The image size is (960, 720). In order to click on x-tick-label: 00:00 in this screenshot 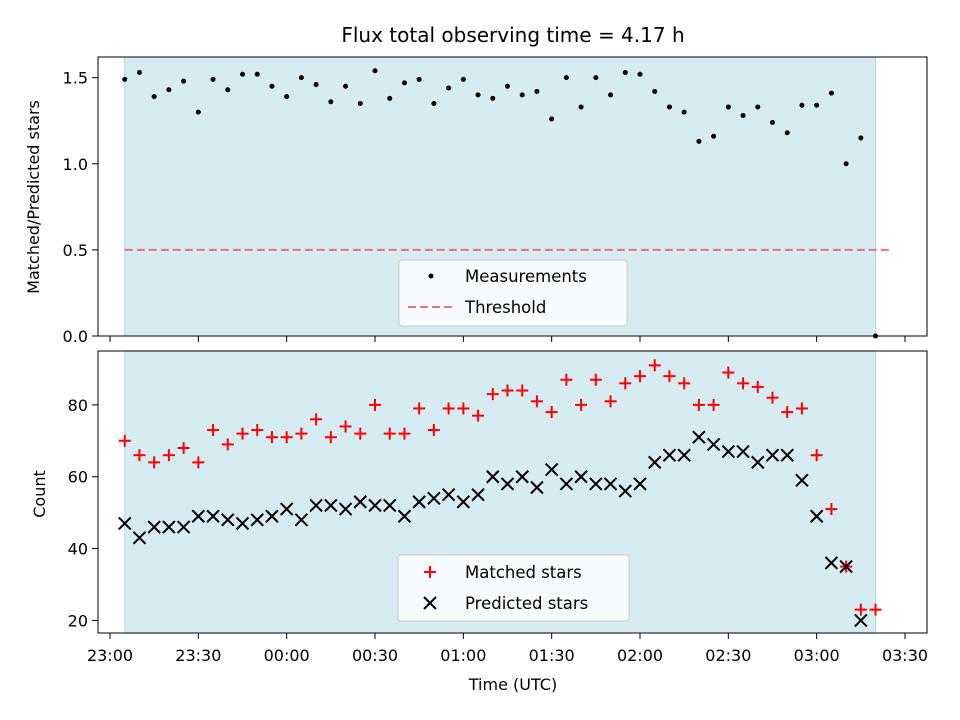, I will do `click(287, 655)`.